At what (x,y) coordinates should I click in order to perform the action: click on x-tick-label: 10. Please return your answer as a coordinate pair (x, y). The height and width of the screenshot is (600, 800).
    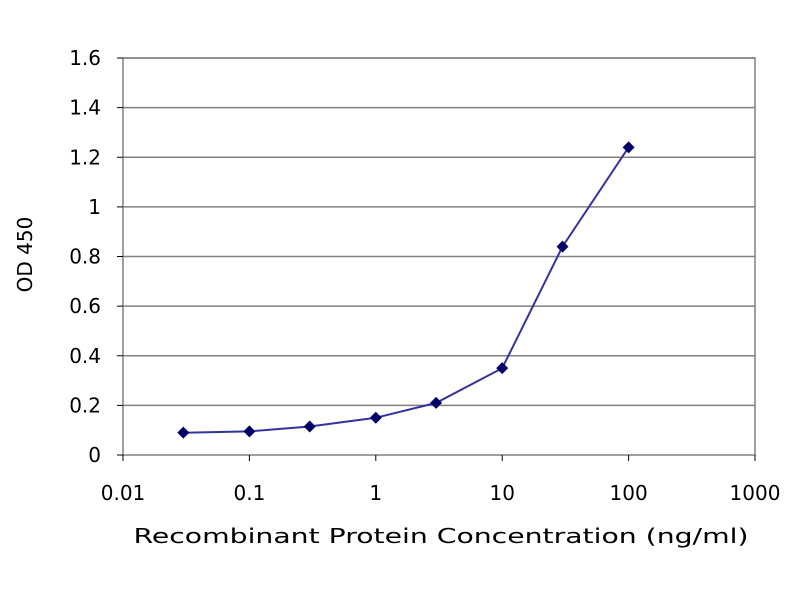
    Looking at the image, I should click on (501, 493).